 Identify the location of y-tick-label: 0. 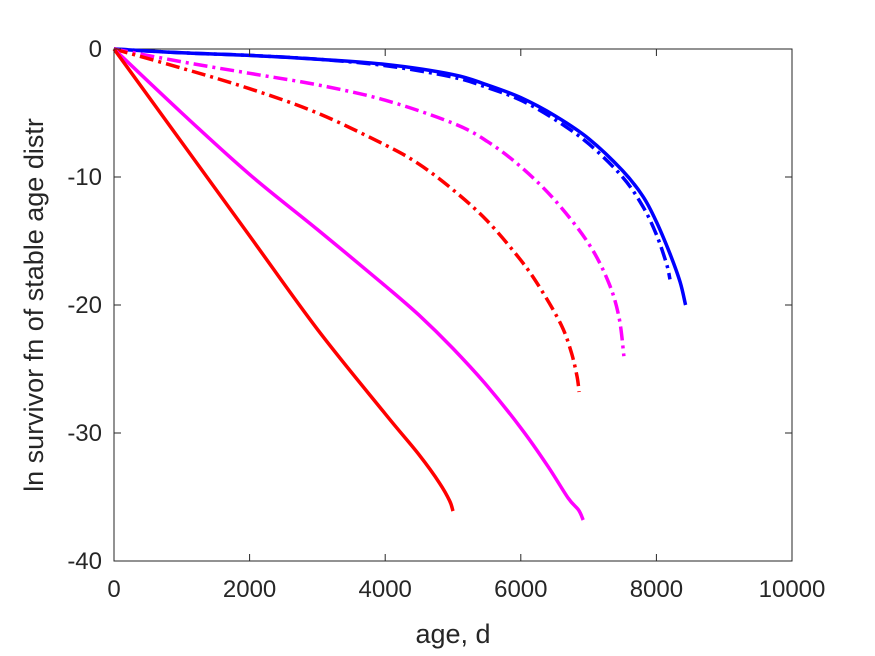
(95, 49).